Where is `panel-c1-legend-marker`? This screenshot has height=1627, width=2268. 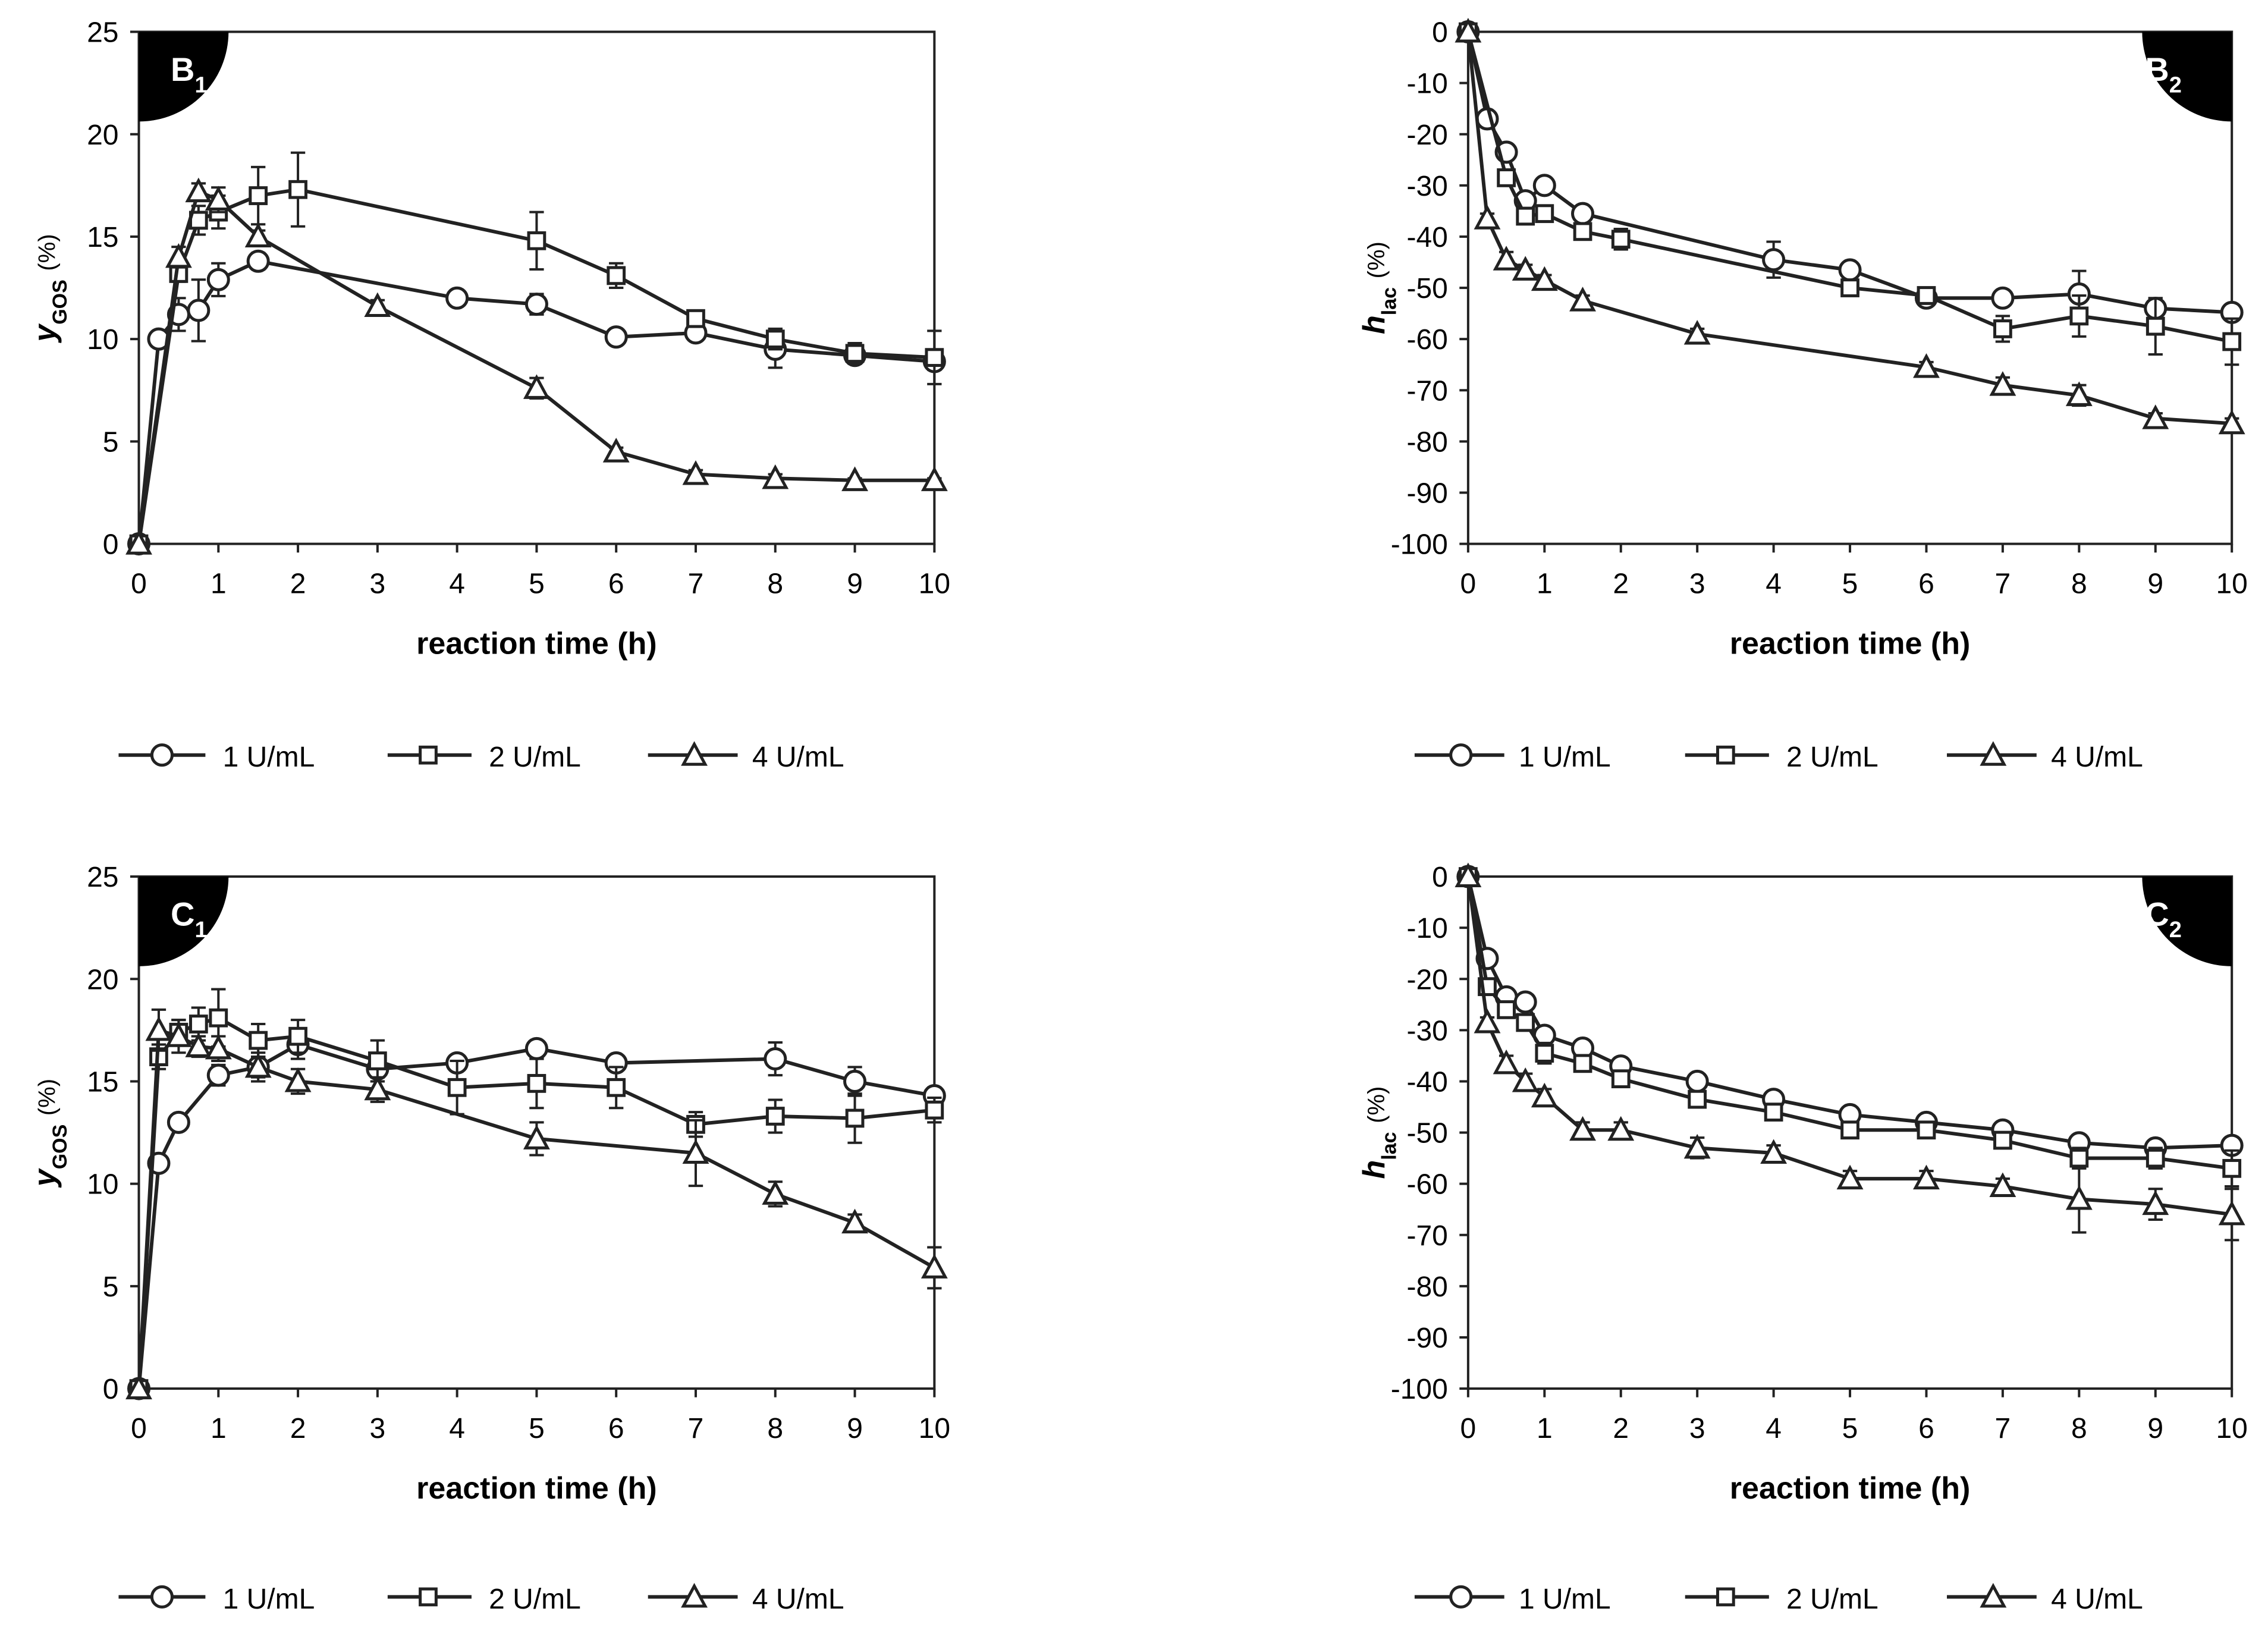
panel-c1-legend-marker is located at coordinates (162, 1597).